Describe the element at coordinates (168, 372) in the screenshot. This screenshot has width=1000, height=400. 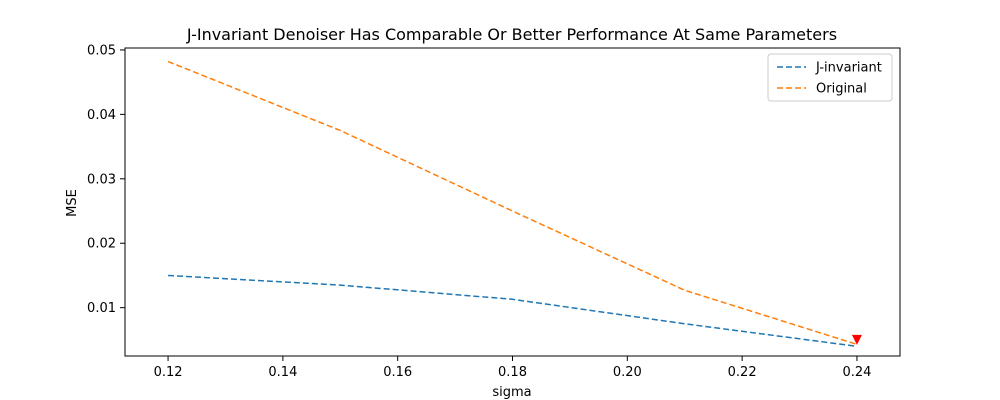
I see `x-tick-label: 0.12` at that location.